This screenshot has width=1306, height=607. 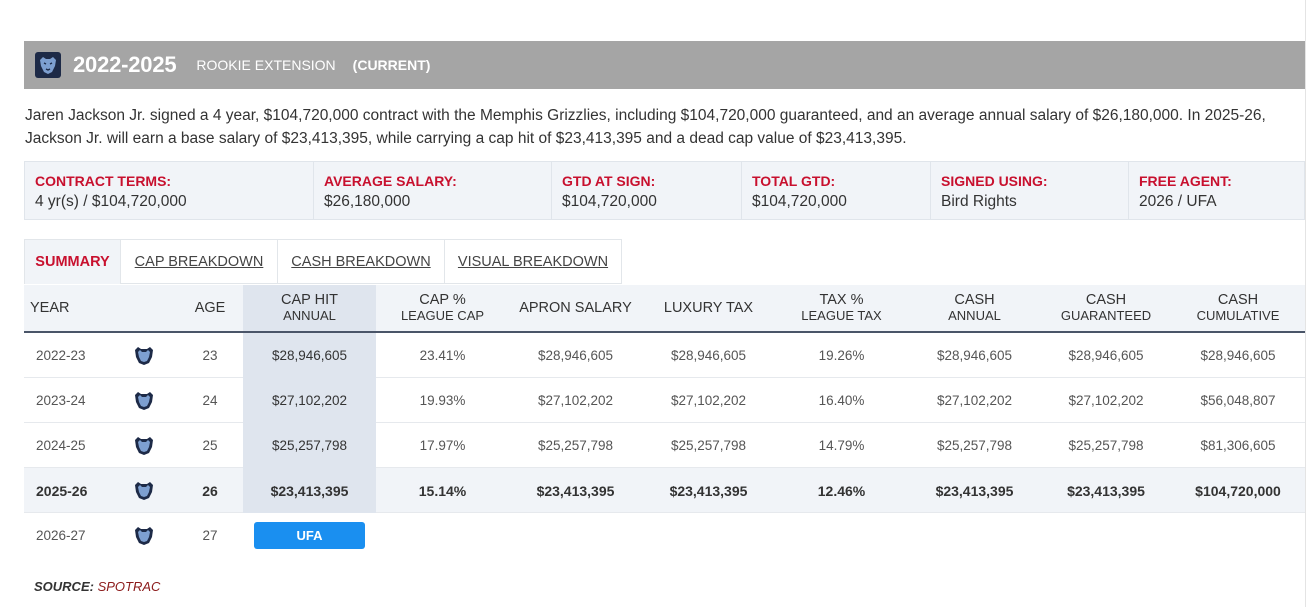 I want to click on term-value: $26,180,000, so click(x=367, y=201).